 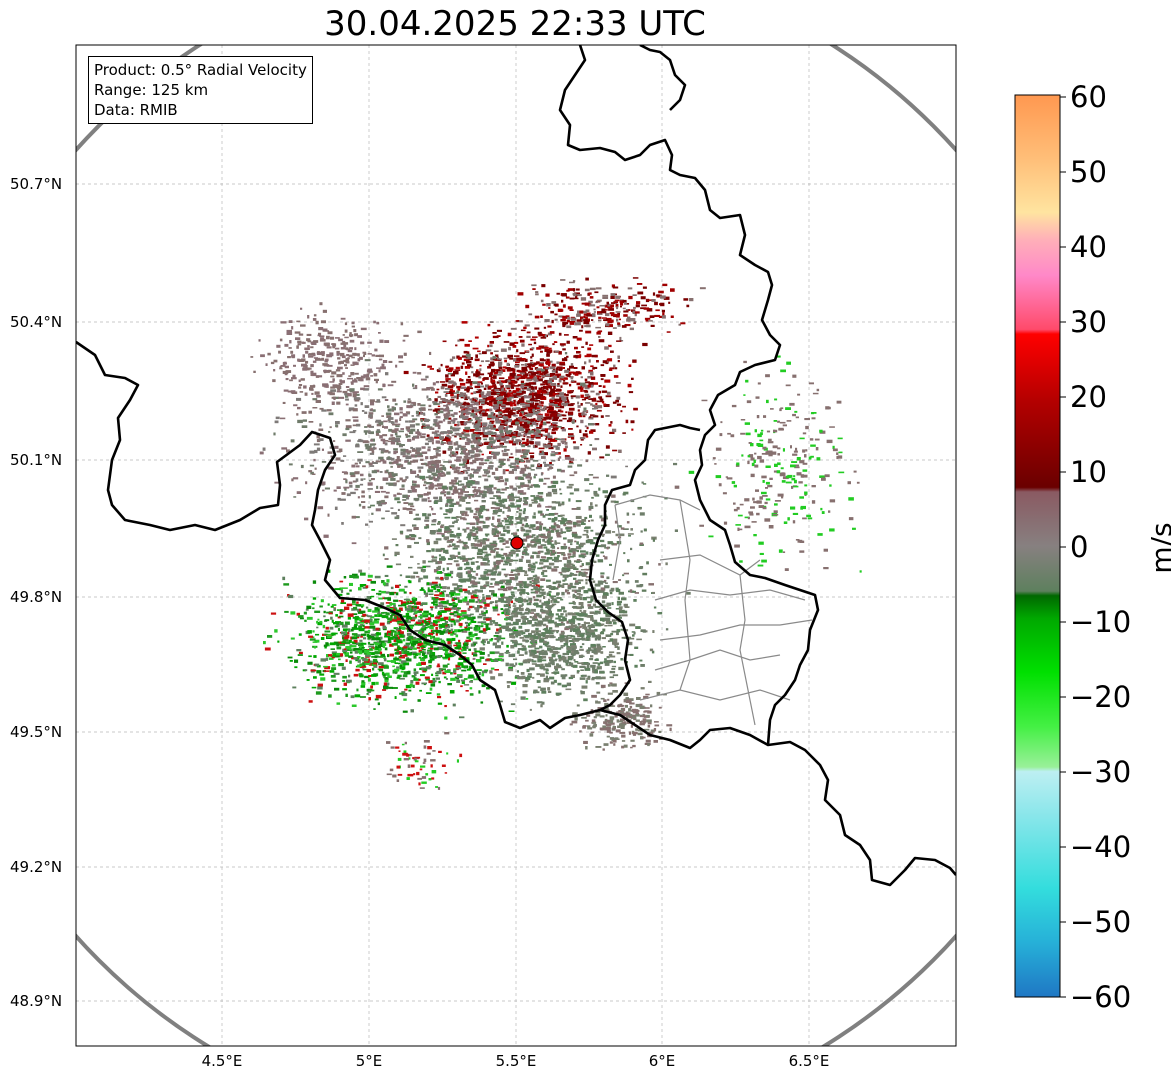 What do you see at coordinates (1063, 547) in the screenshot?
I see `colorbar-tickmarks` at bounding box center [1063, 547].